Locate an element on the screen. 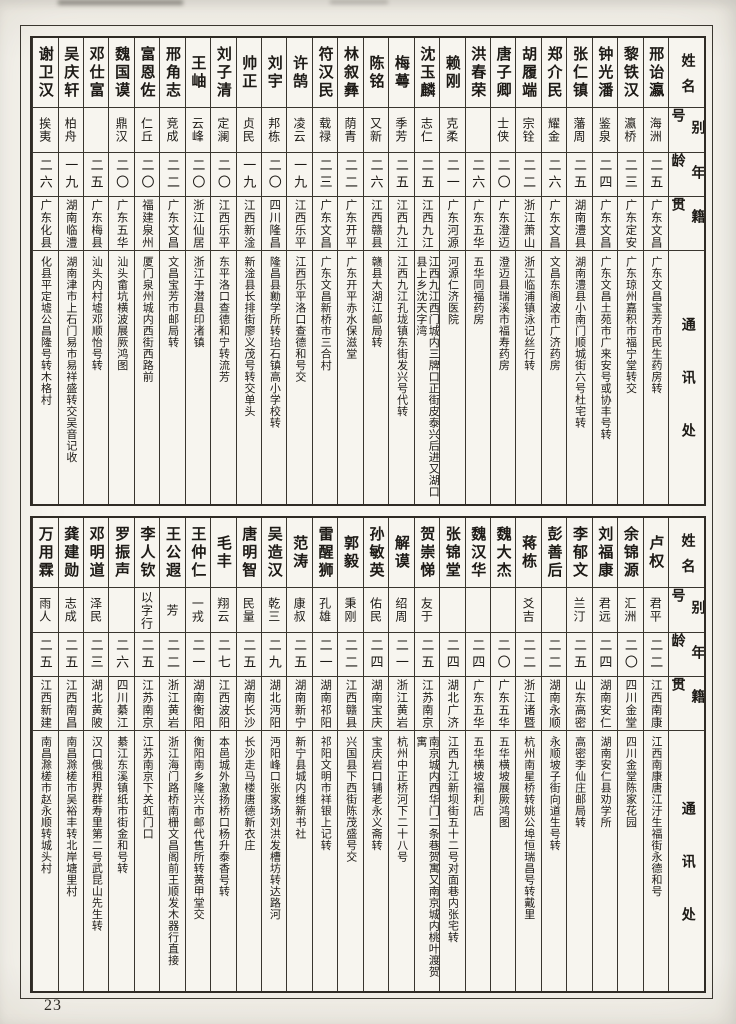  person-alias-cell: 又新 is located at coordinates (376, 130).